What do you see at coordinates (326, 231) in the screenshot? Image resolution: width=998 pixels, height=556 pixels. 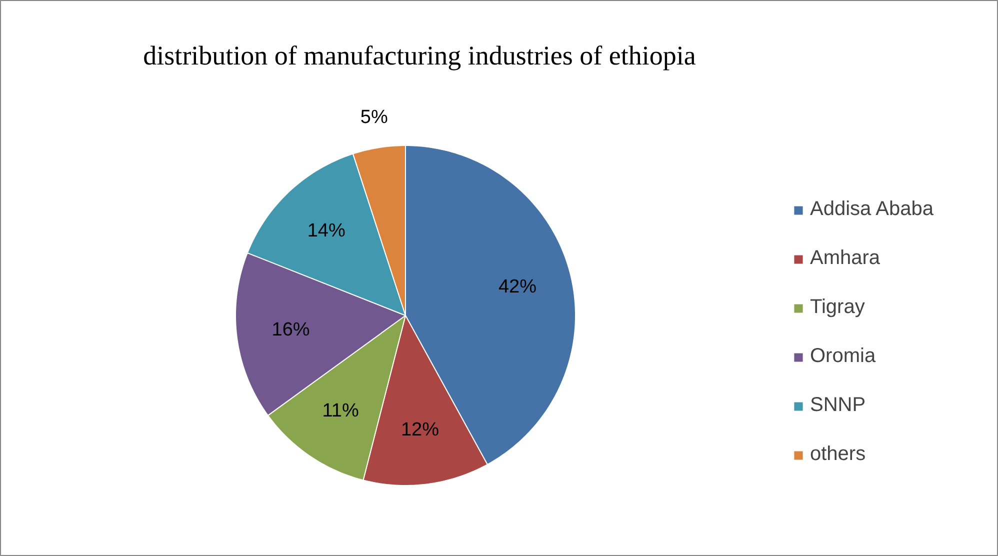 I see `data-label: 14%` at bounding box center [326, 231].